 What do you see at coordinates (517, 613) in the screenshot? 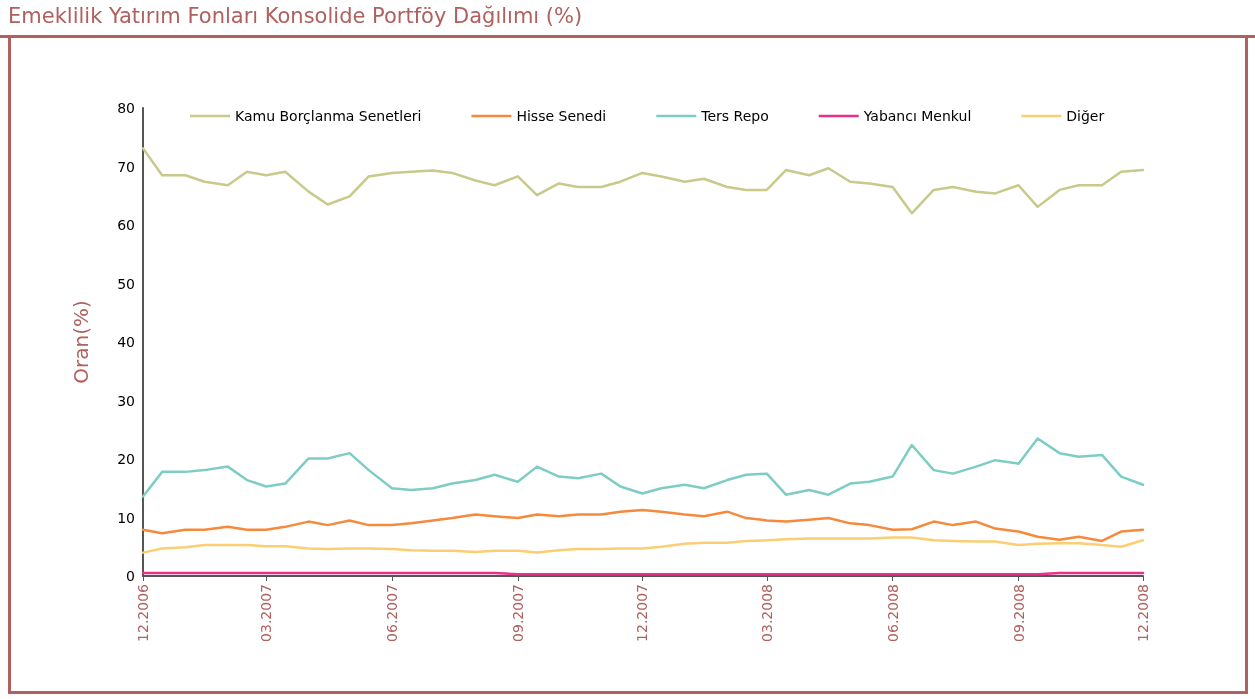
I see `x-tick-label: 09.2007` at bounding box center [517, 613].